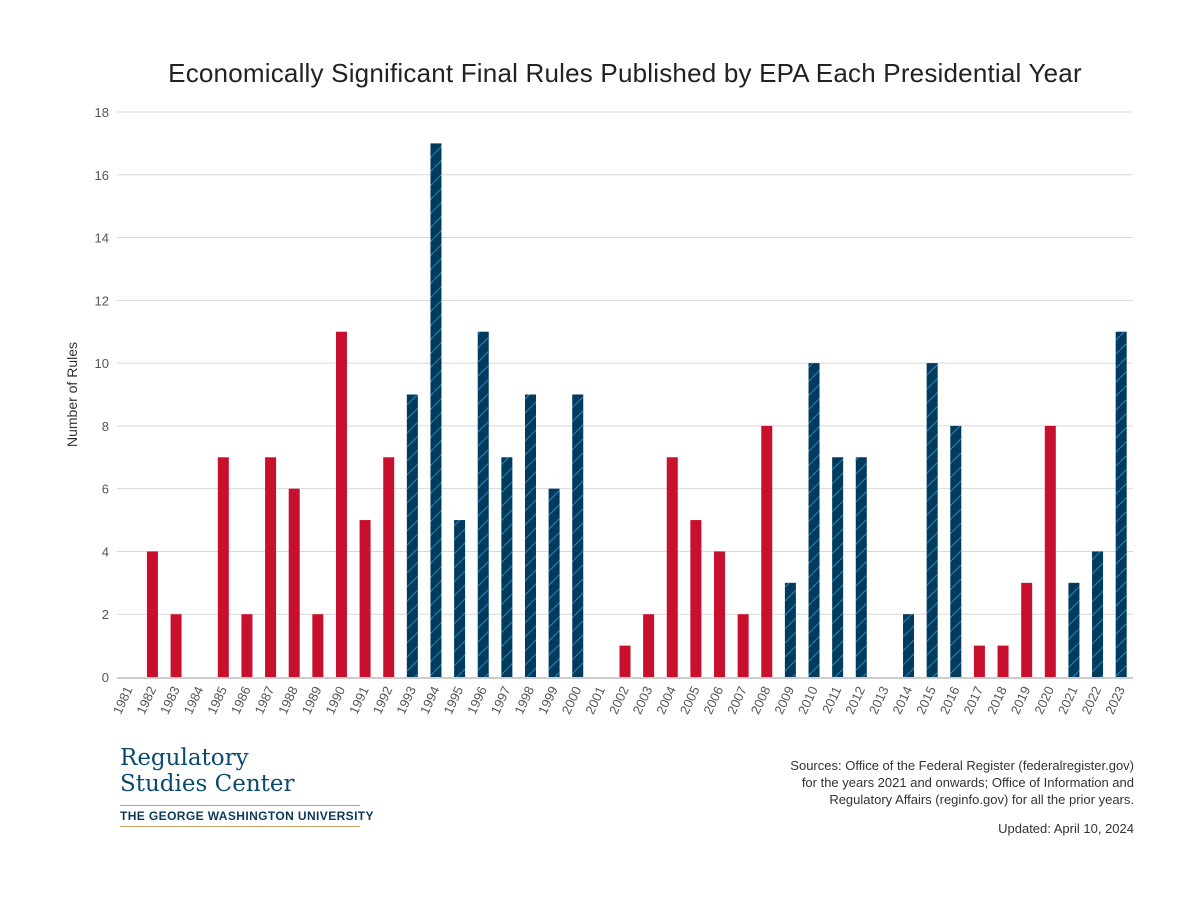  What do you see at coordinates (1044, 700) in the screenshot?
I see `x-tick-label: 2020` at bounding box center [1044, 700].